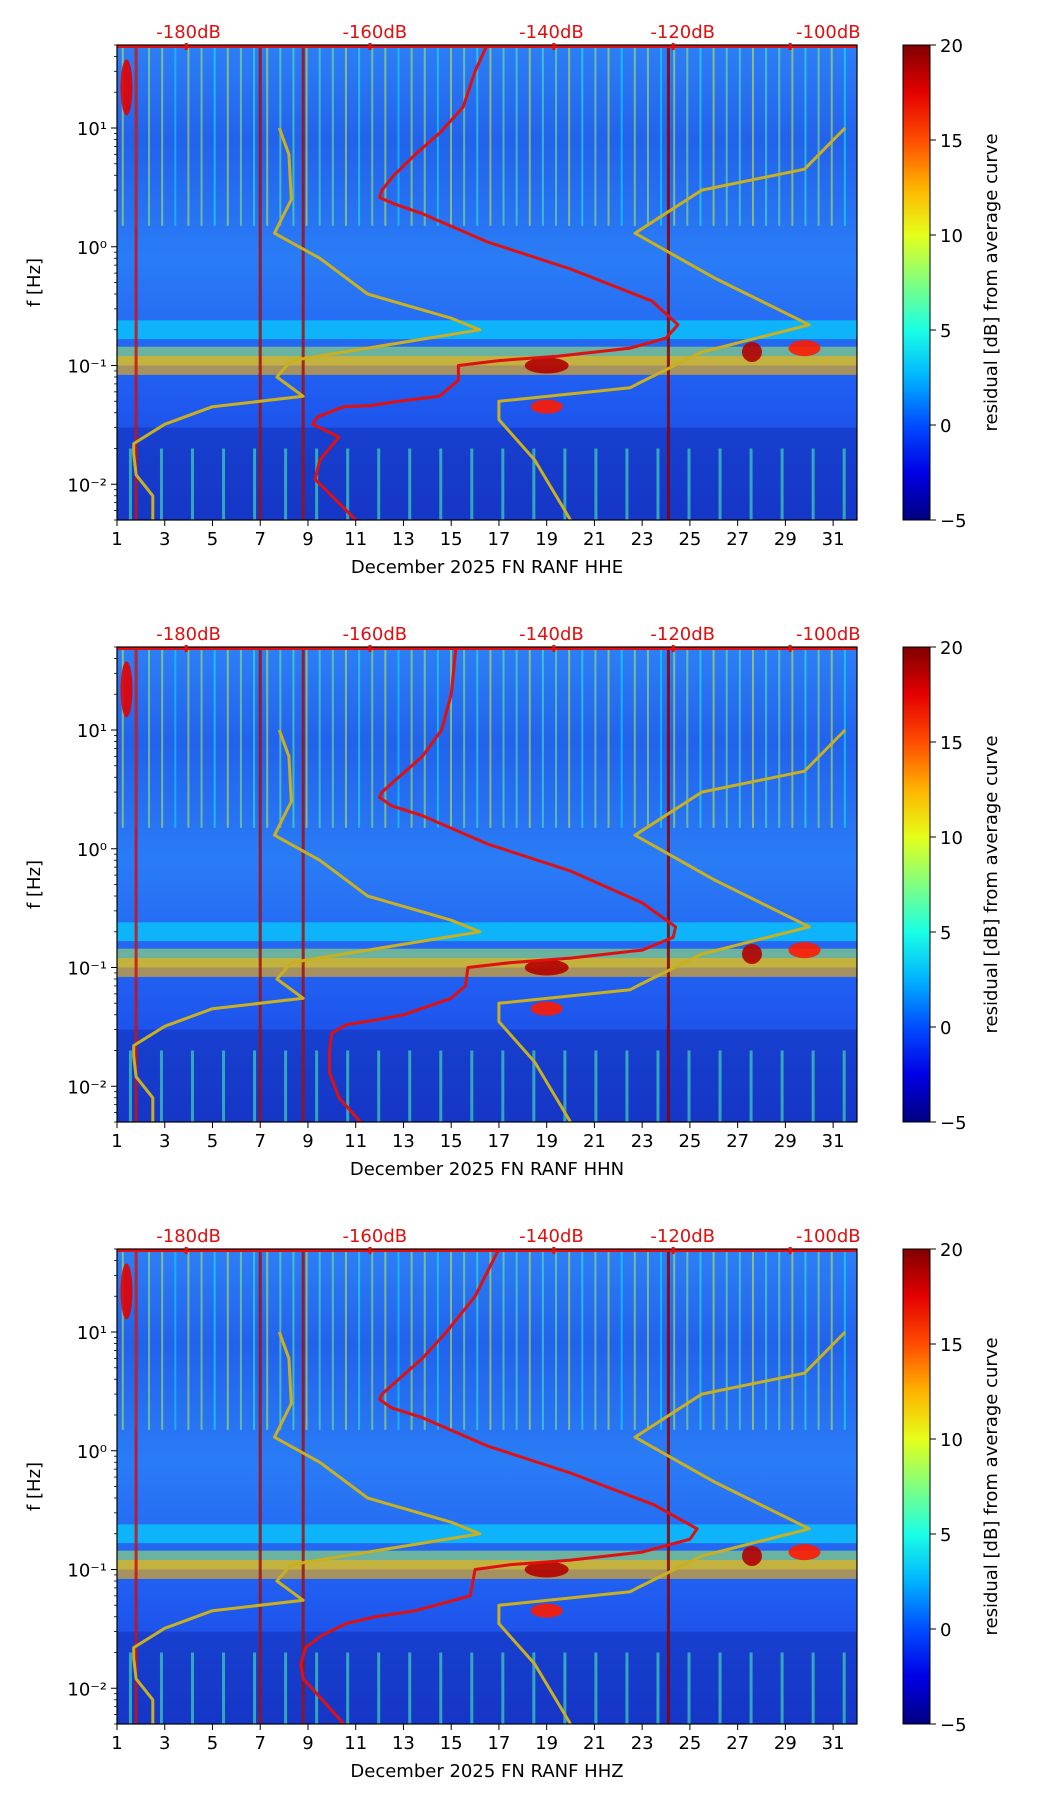 The height and width of the screenshot is (1810, 1052). What do you see at coordinates (164, 1141) in the screenshot?
I see `x-tick-label: 3` at bounding box center [164, 1141].